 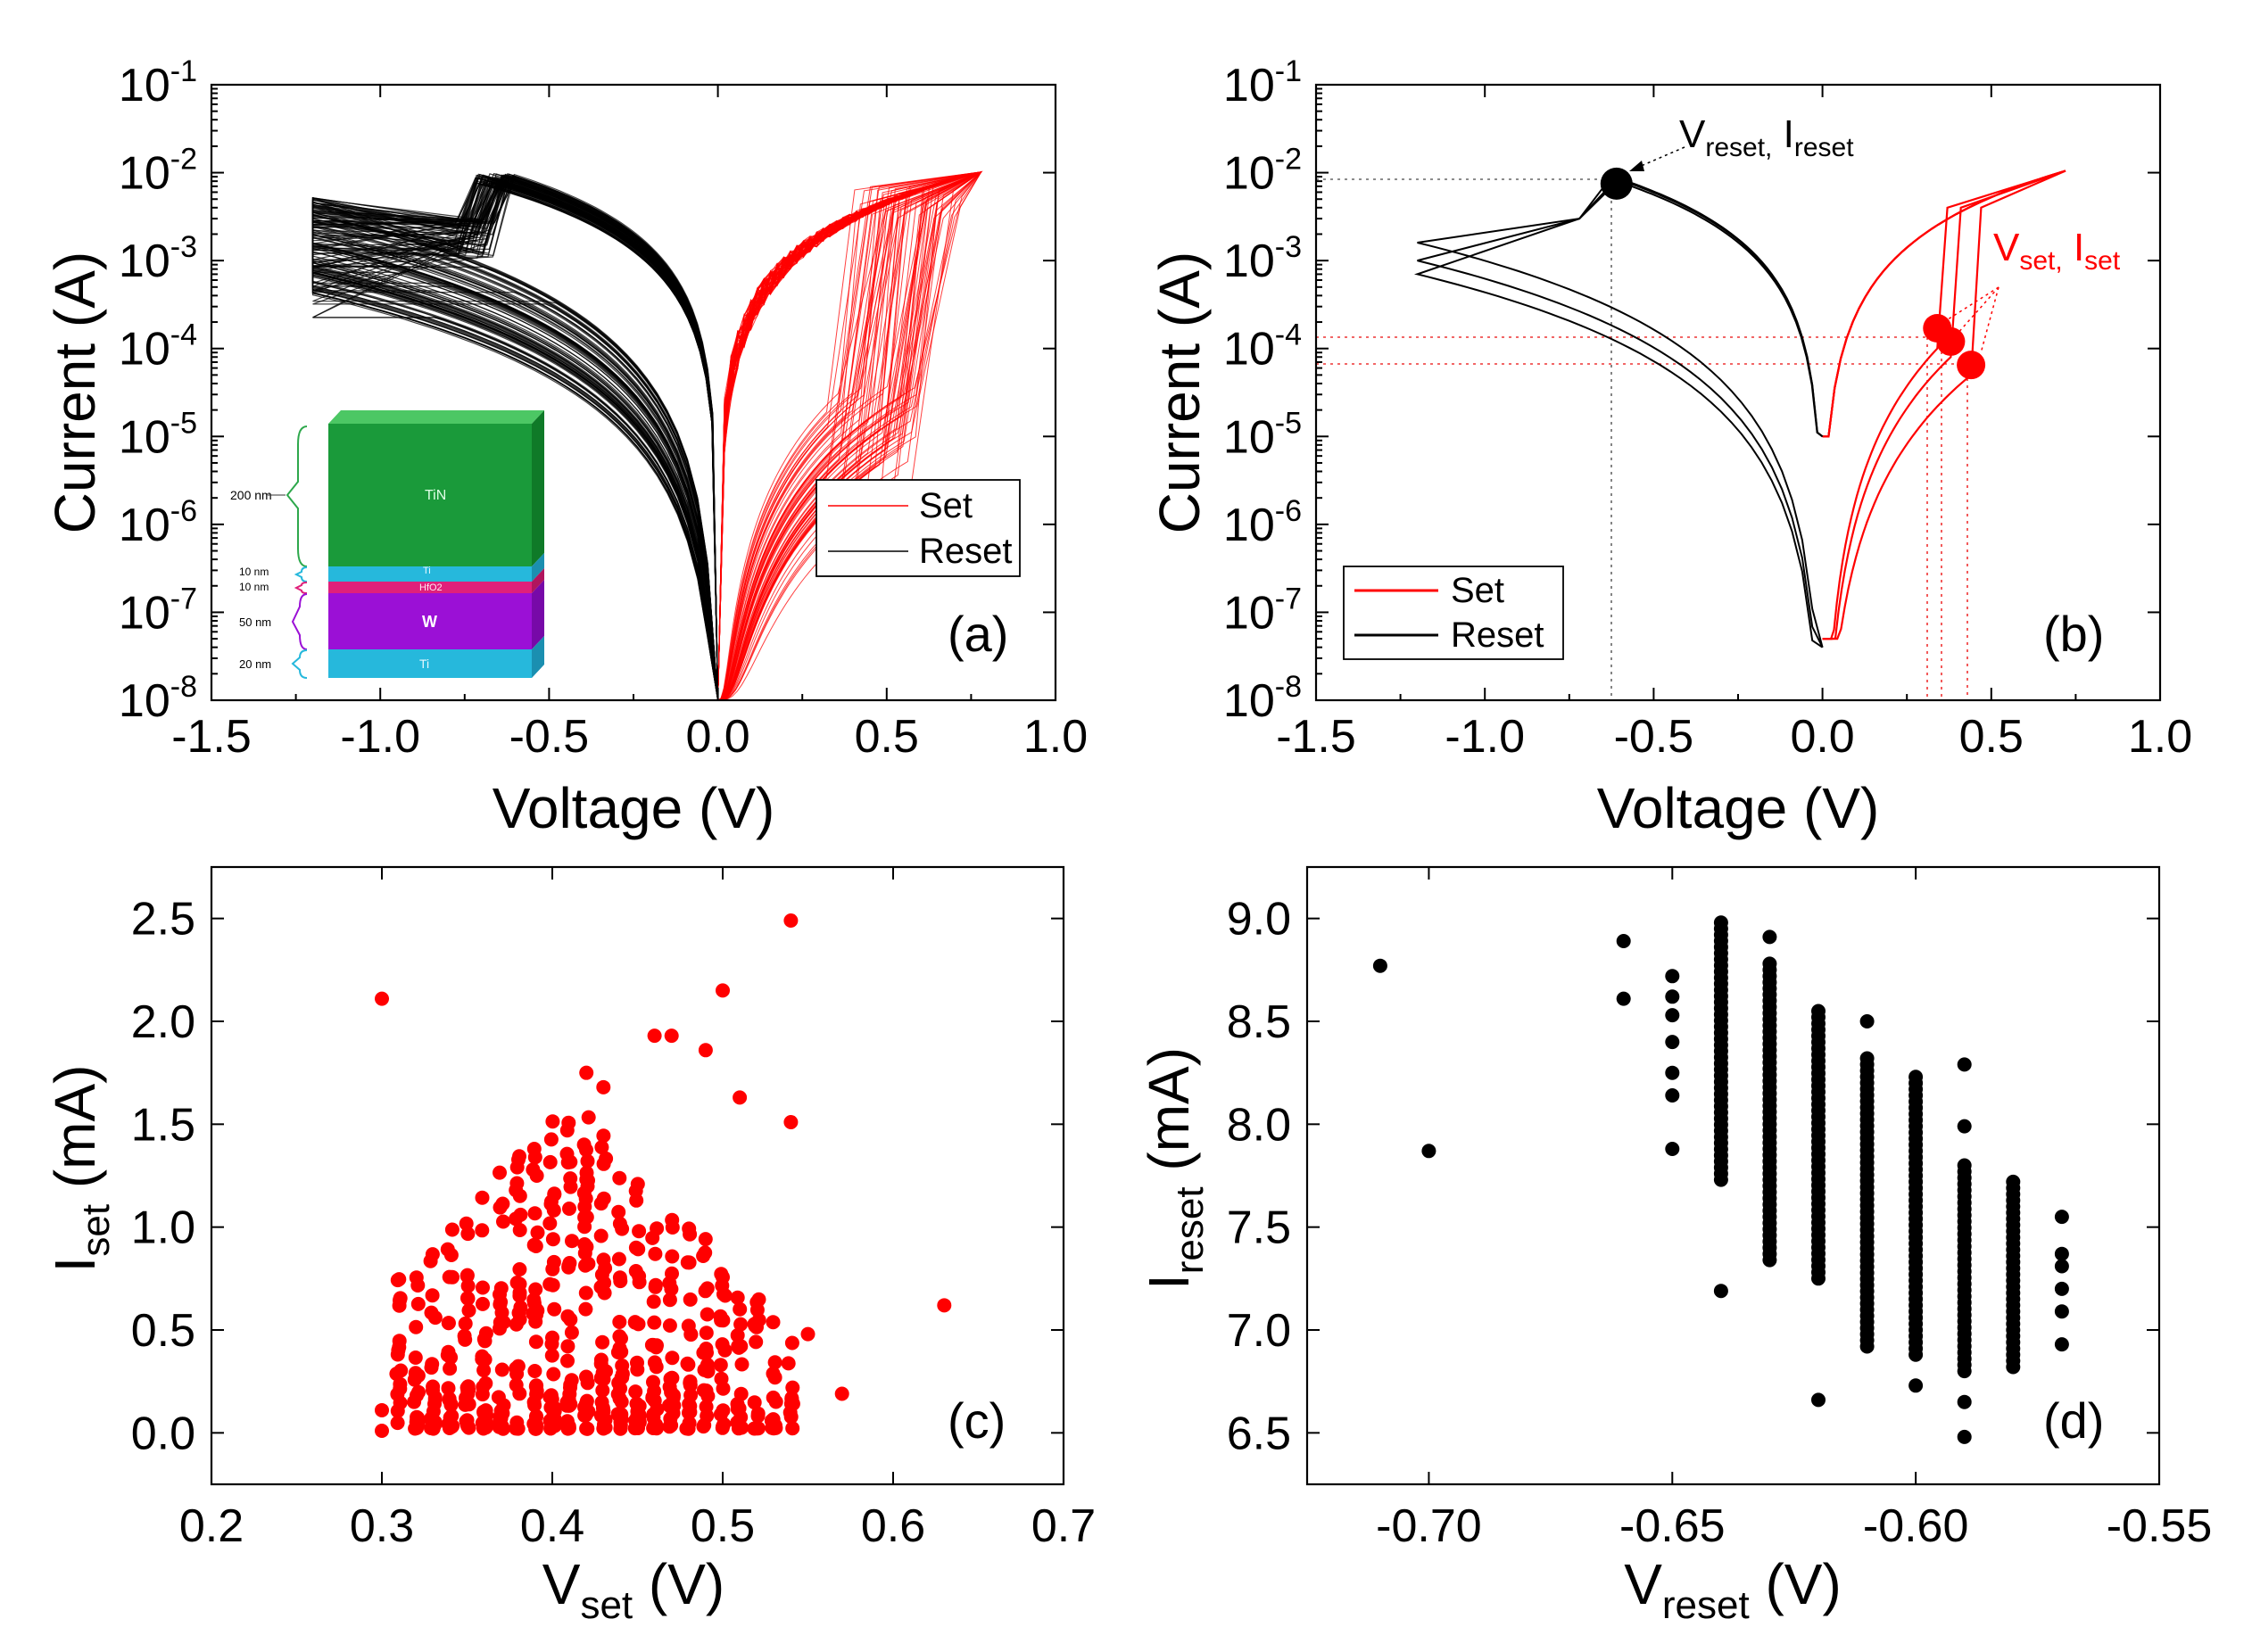 I want to click on annotation-set-sub2: set, so click(x=2102, y=261).